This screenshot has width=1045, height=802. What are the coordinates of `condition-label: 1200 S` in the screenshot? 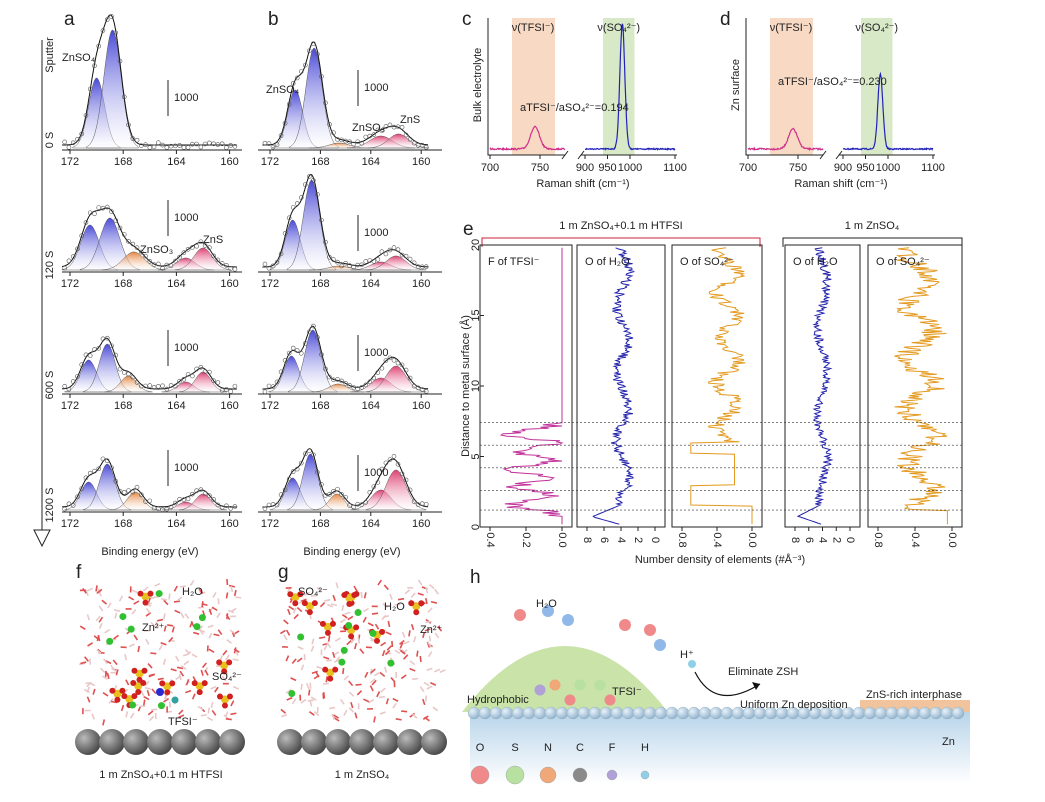 It's located at (50, 505).